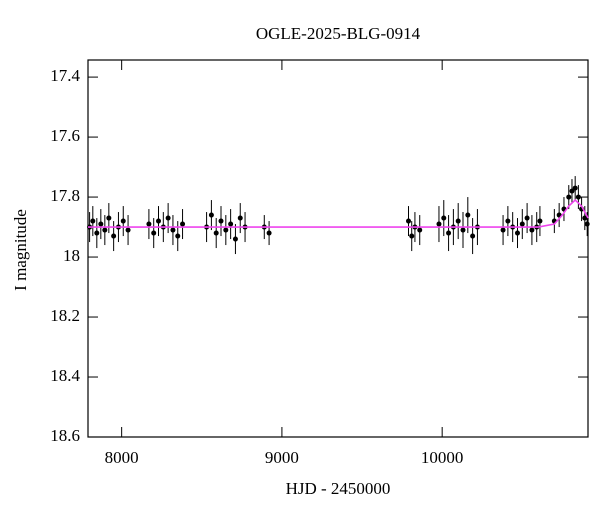  What do you see at coordinates (65, 195) in the screenshot?
I see `y-tick-label: 17.8` at bounding box center [65, 195].